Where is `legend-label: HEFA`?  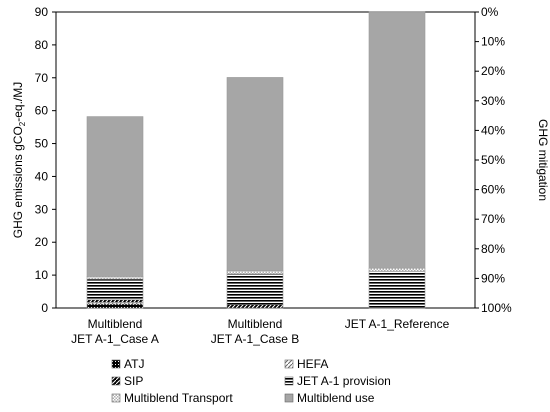 legend-label: HEFA is located at coordinates (312, 364).